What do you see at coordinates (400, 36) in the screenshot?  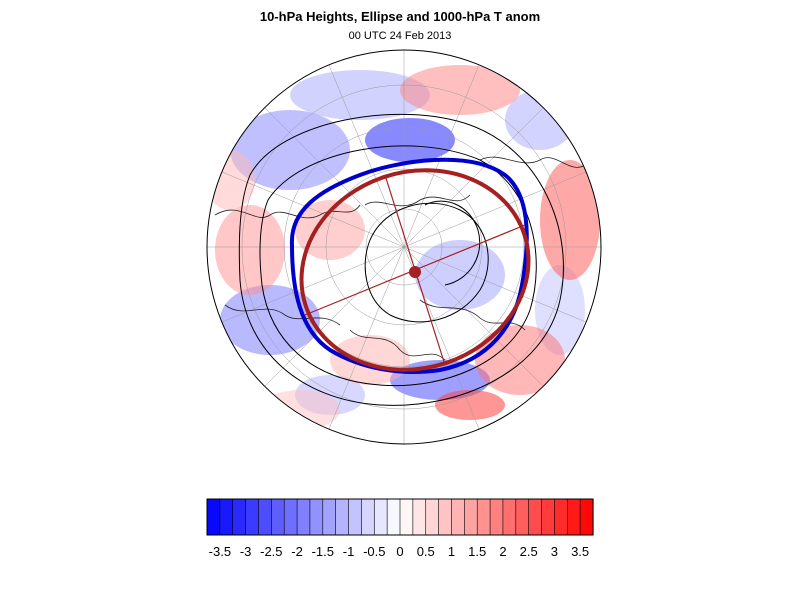 I see `map-subtitle: 00 UTC 24 Feb 2013` at bounding box center [400, 36].